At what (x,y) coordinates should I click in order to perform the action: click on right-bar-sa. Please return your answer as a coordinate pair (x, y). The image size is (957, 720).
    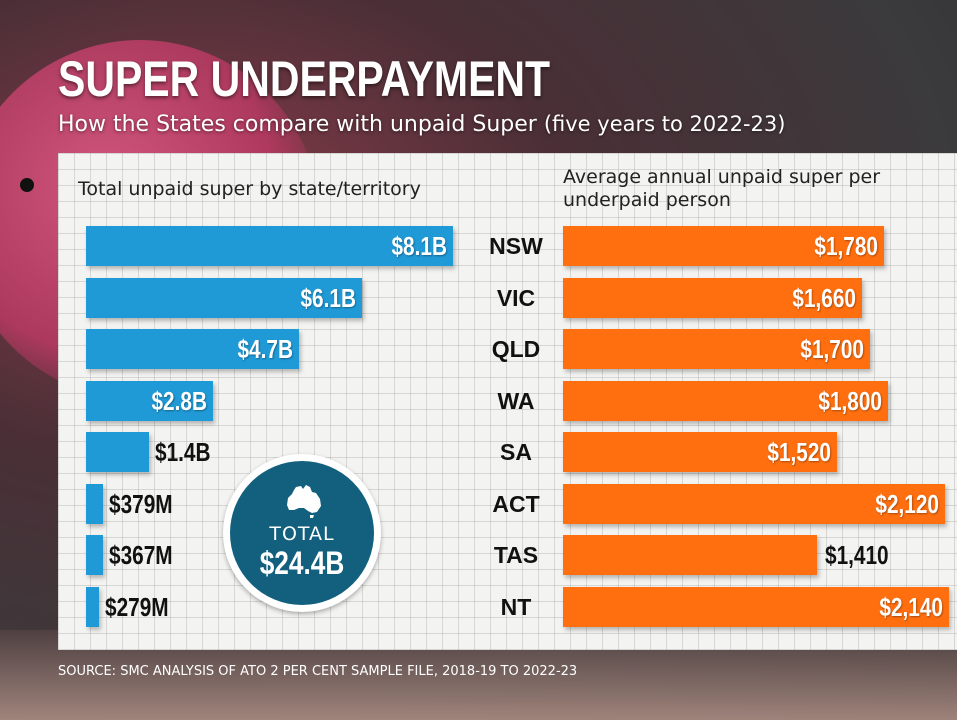
    Looking at the image, I should click on (700, 452).